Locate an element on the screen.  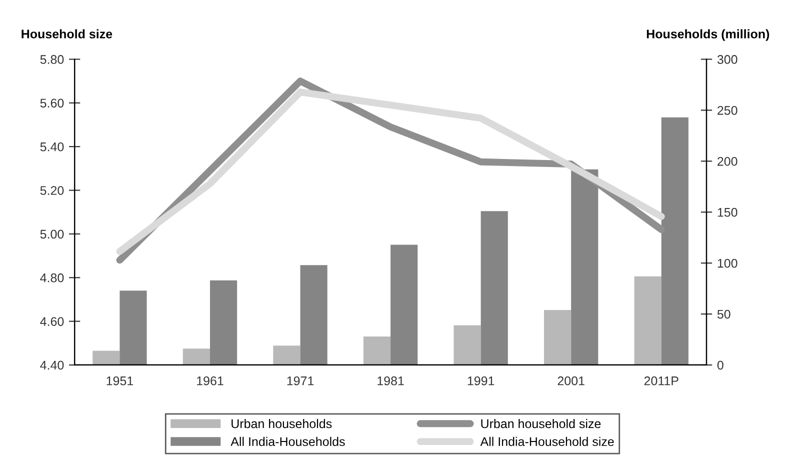
y-tick-label: 4.40 is located at coordinates (52, 365).